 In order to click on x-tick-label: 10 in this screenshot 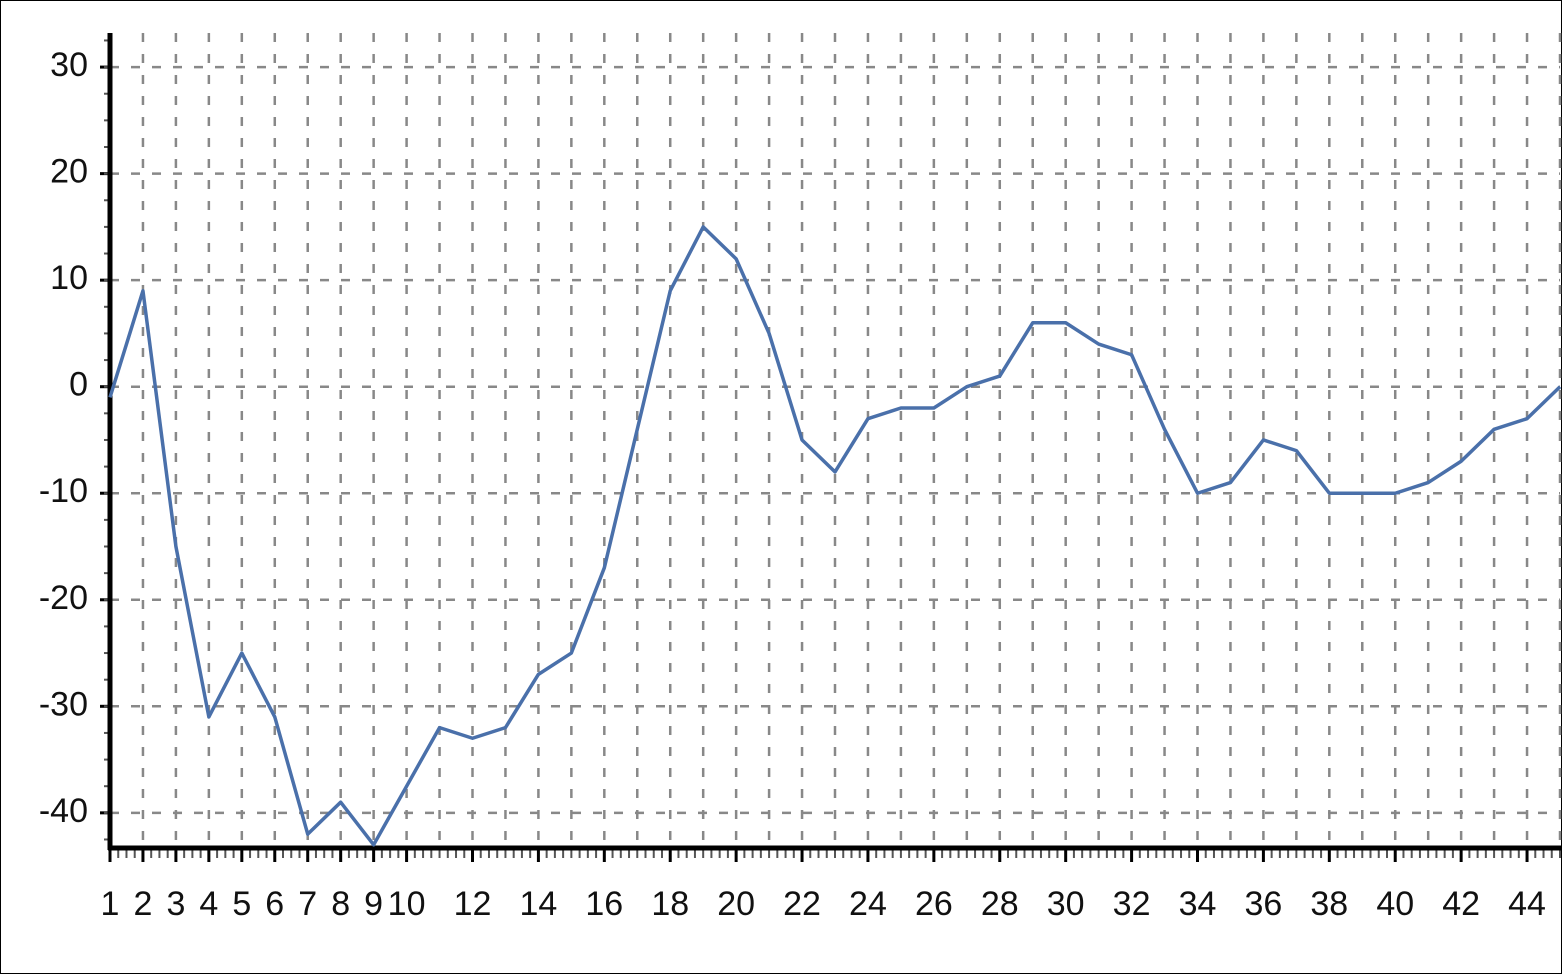, I will do `click(407, 904)`.